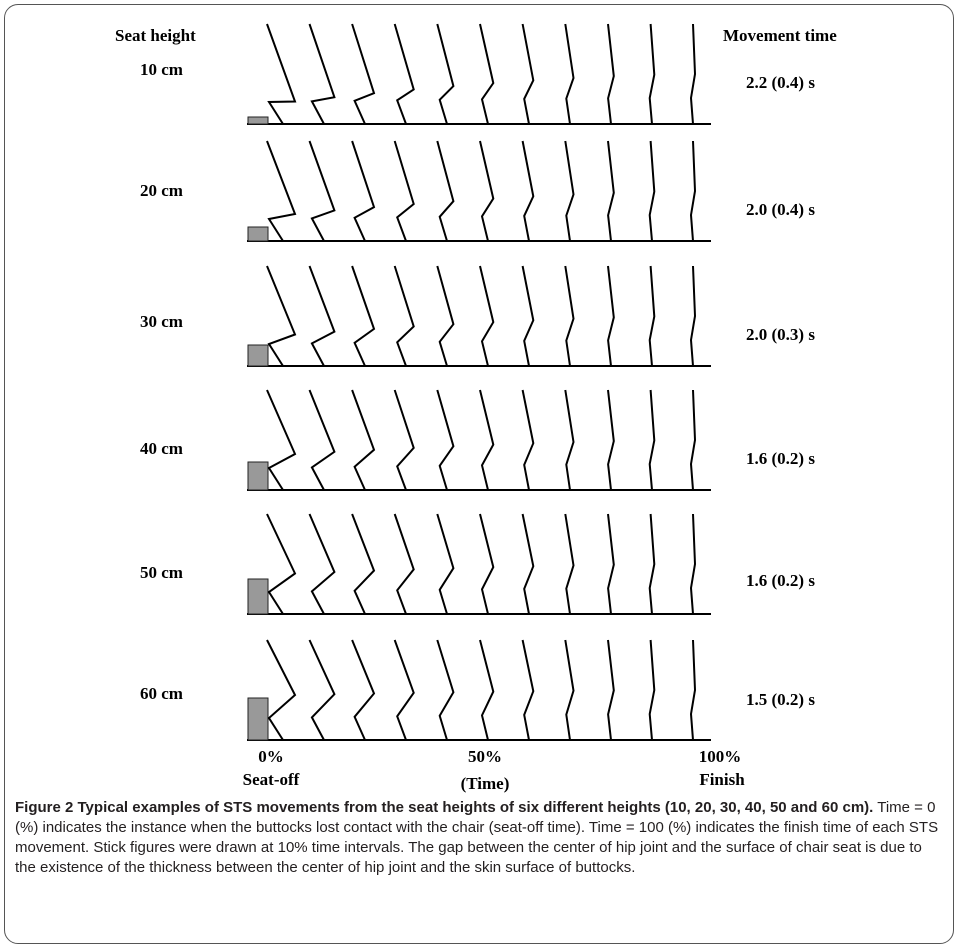 The width and height of the screenshot is (959, 949). Describe the element at coordinates (780, 334) in the screenshot. I see `movement-time-value: 2.0 (0.3) s` at that location.